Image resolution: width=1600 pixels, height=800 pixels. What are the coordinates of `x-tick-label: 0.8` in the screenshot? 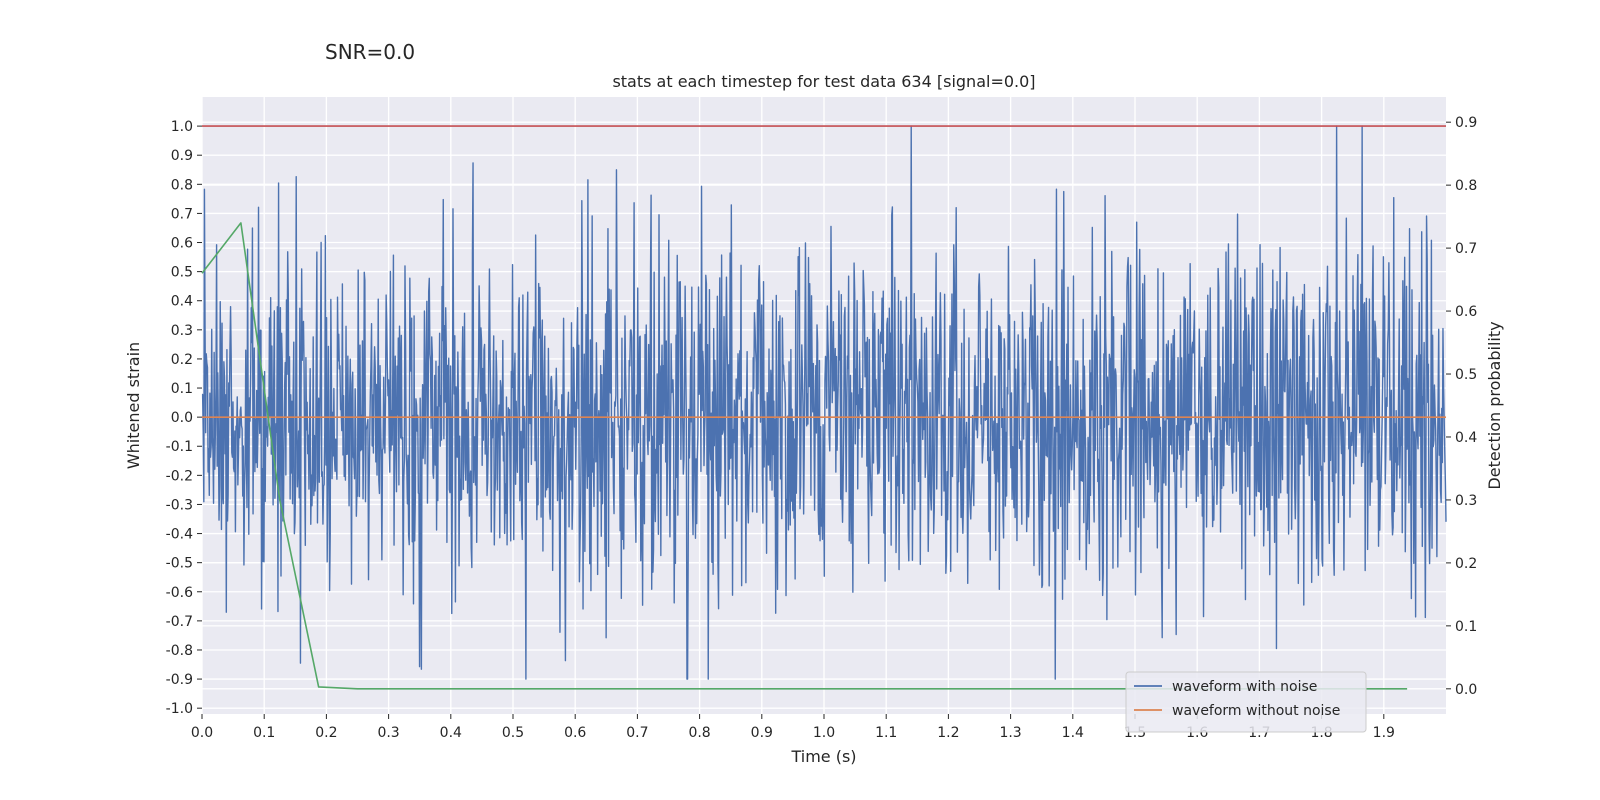 It's located at (699, 733).